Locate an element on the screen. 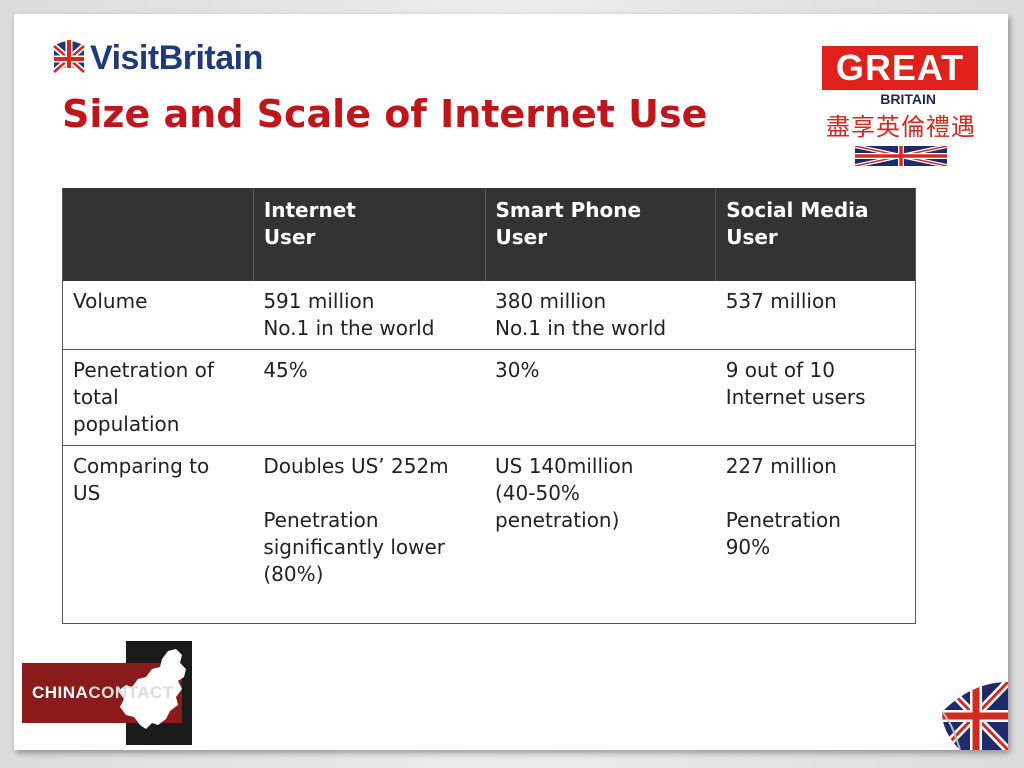  cell-line: Doubles US’ 252m is located at coordinates (356, 466).